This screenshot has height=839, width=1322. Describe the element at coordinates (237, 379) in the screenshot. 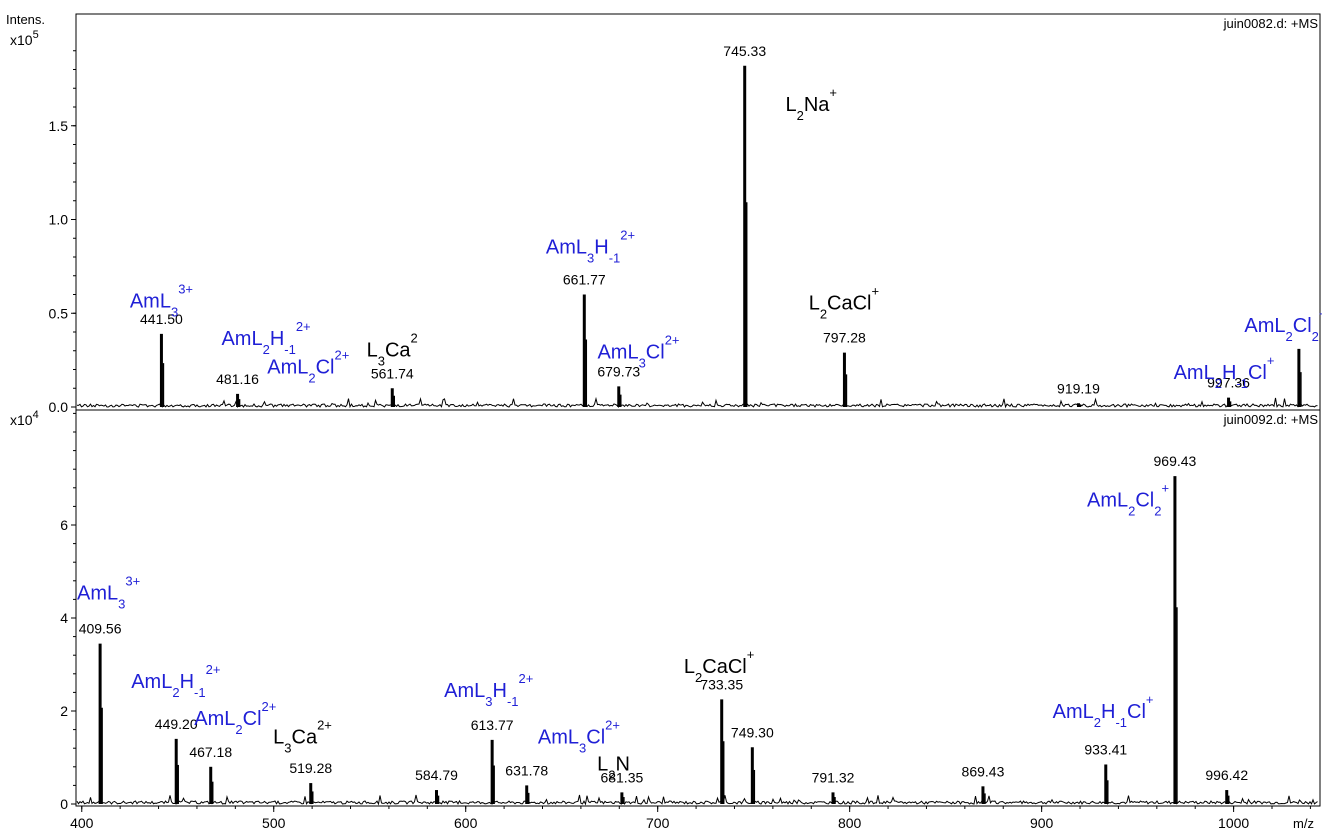

I see `peak-label: 481.16` at that location.